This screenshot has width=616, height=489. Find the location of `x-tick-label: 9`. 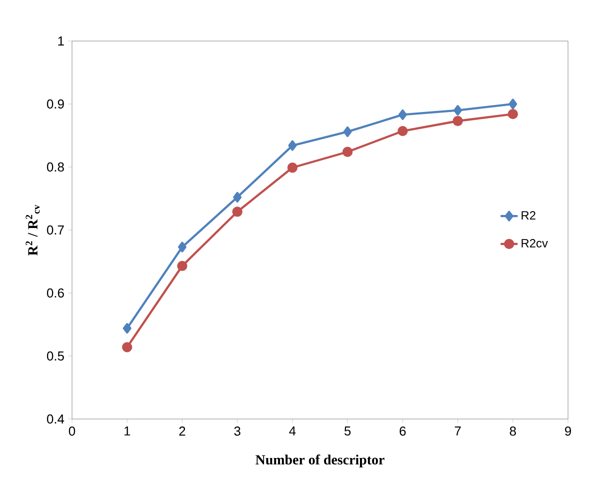

x-tick-label: 9 is located at coordinates (568, 431).